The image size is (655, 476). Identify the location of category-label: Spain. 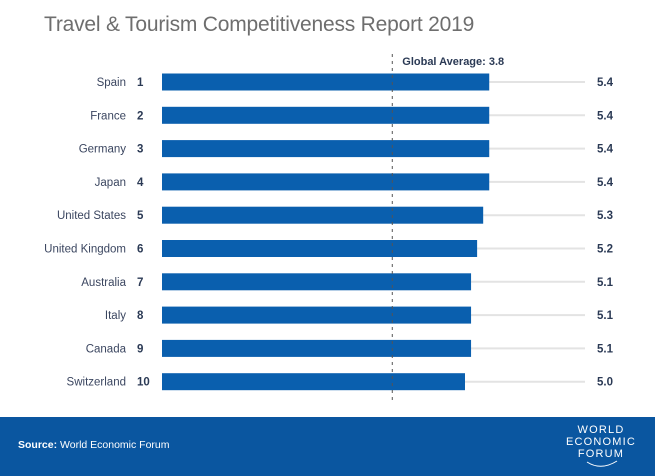
(111, 83).